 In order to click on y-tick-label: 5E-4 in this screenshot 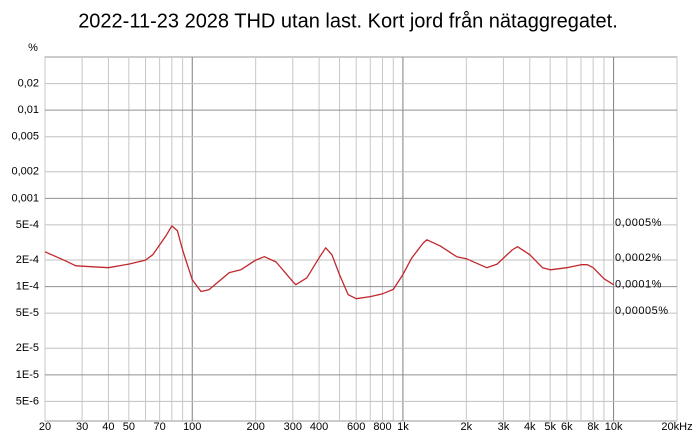, I will do `click(27, 225)`.